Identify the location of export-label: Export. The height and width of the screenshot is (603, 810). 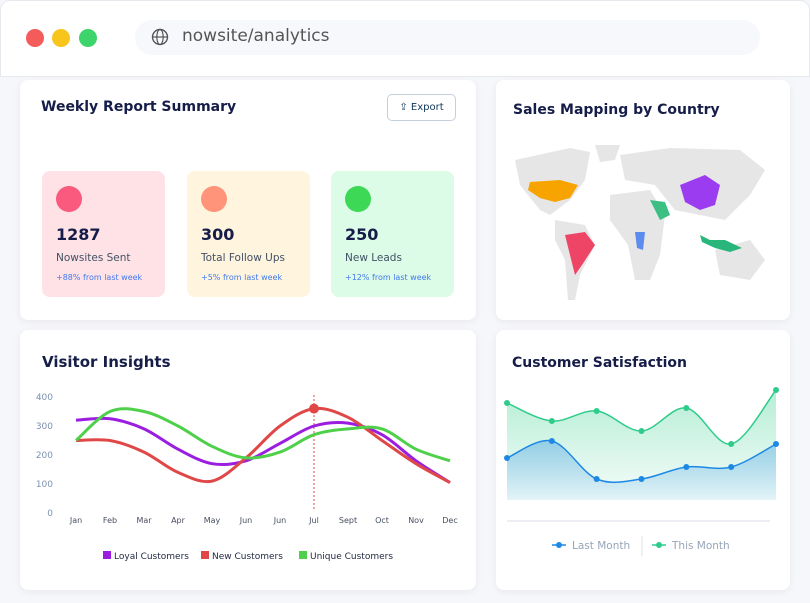
(427, 107).